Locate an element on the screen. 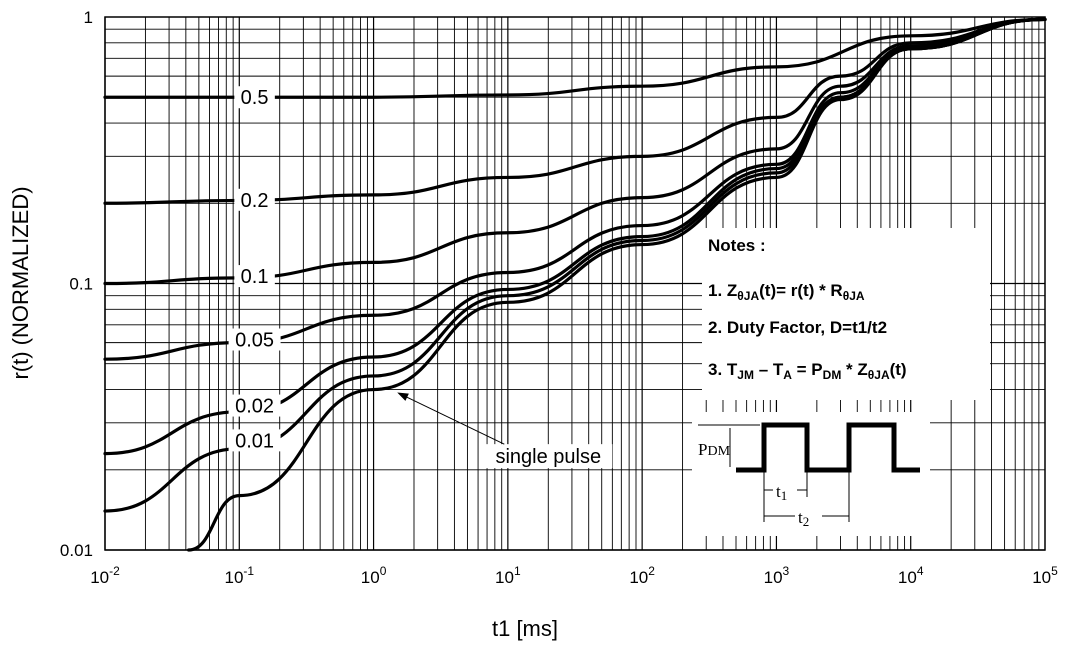 The image size is (1065, 645). single-pulse-annotation: single pulse is located at coordinates (504, 430).